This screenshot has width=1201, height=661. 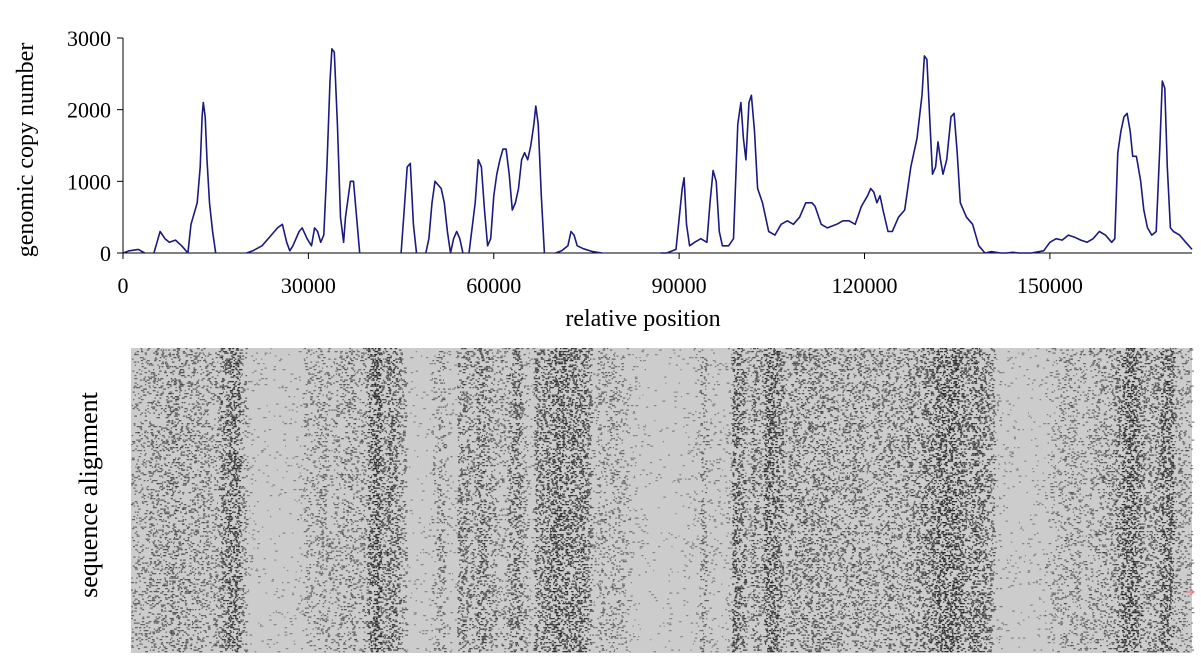 What do you see at coordinates (642, 319) in the screenshot?
I see `x-axis-label: relative position` at bounding box center [642, 319].